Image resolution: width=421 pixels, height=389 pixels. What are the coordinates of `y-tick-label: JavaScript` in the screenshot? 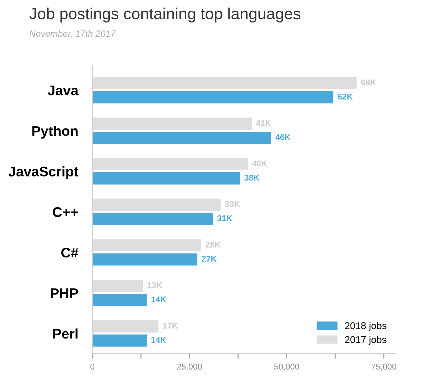 It's located at (43, 173).